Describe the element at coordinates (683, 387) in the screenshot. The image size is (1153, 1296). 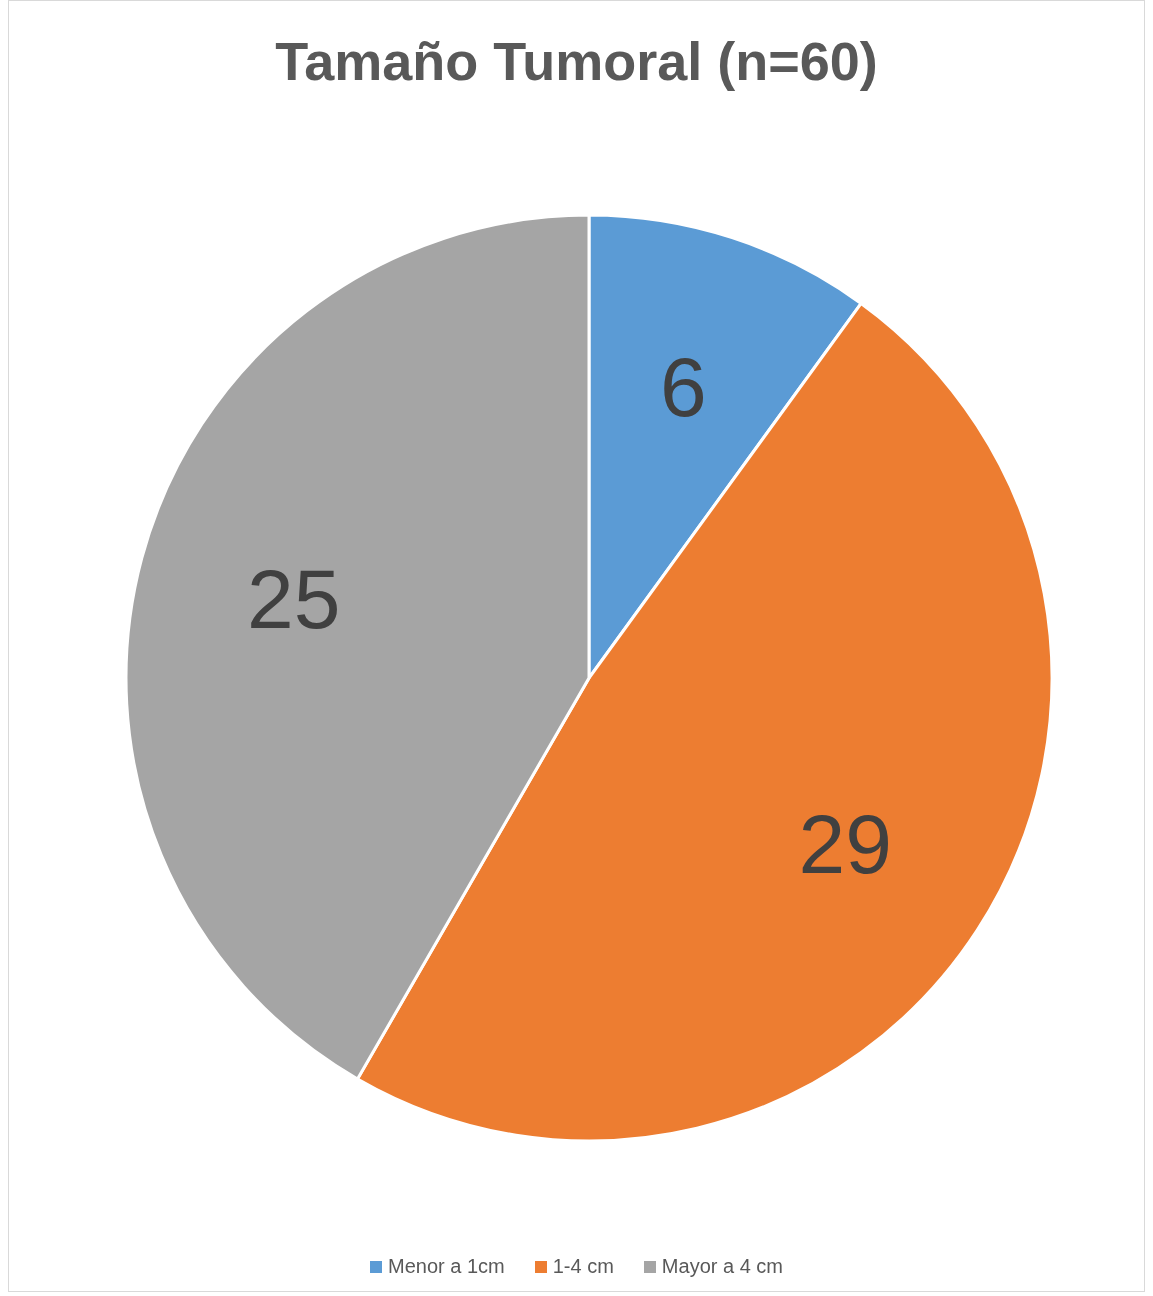
I see `data-label: 6` at that location.